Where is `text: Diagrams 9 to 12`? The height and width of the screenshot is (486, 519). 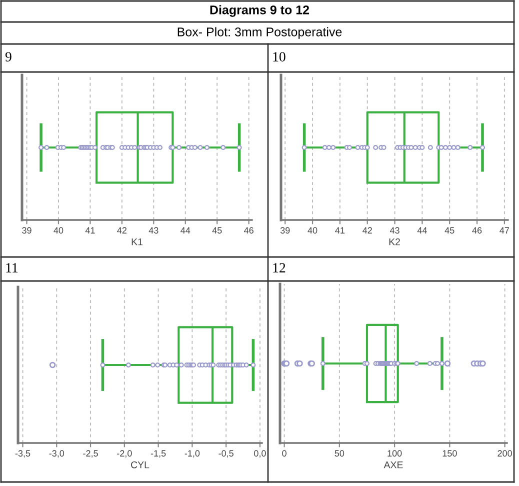 text: Diagrams 9 to 12 is located at coordinates (260, 11).